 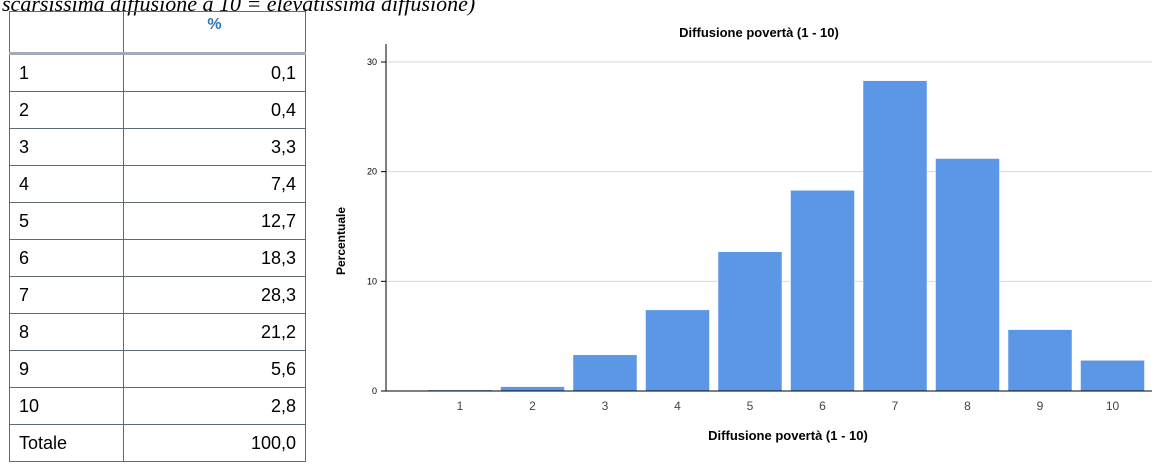 What do you see at coordinates (66, 406) in the screenshot?
I see `row-label: 10` at bounding box center [66, 406].